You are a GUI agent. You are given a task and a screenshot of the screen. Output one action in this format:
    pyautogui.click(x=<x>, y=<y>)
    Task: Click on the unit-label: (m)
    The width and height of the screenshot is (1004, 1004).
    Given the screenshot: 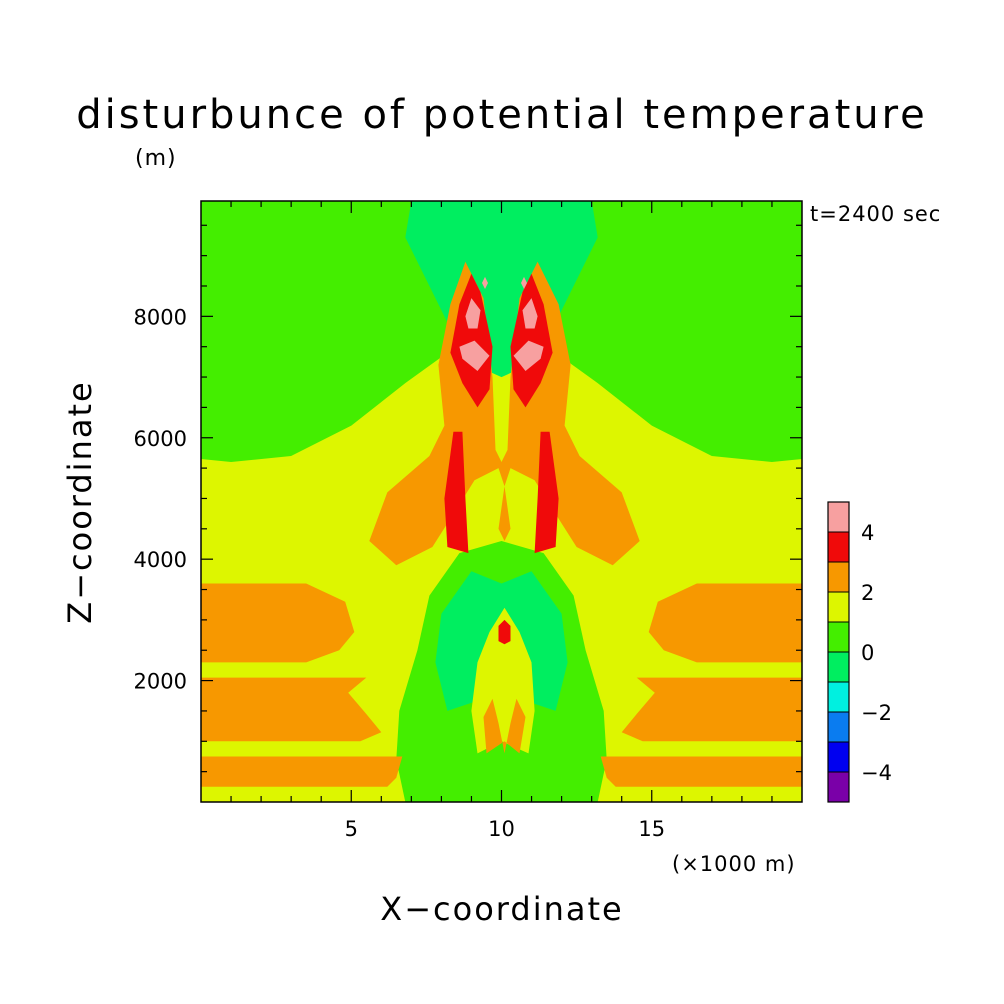 What is the action you would take?
    pyautogui.click(x=156, y=158)
    